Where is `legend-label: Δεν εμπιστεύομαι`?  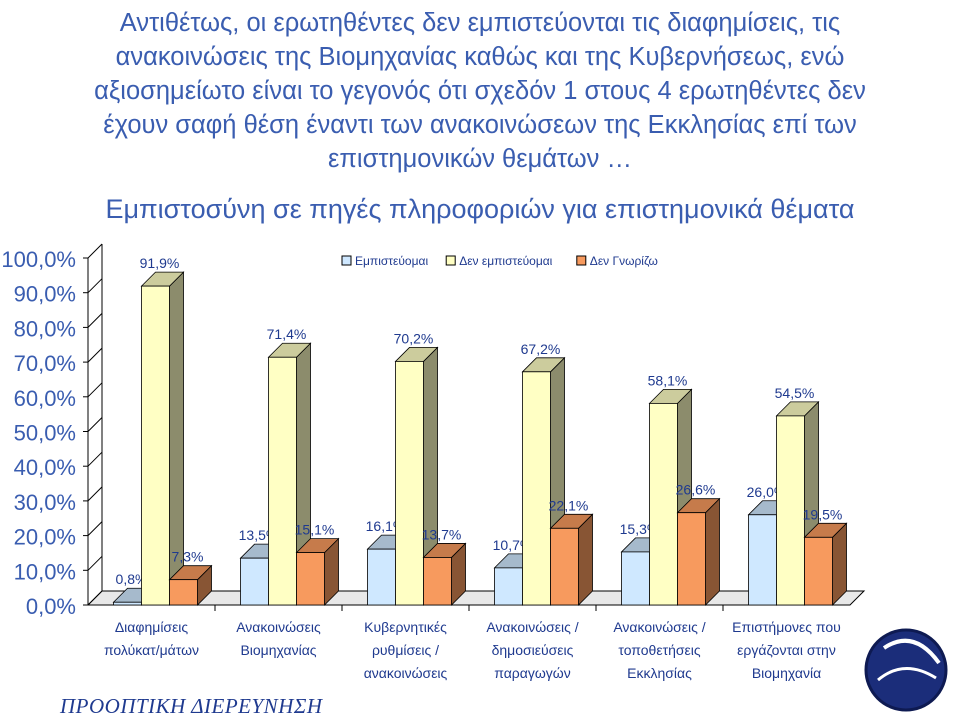 legend-label: Δεν εμπιστεύομαι is located at coordinates (505, 261).